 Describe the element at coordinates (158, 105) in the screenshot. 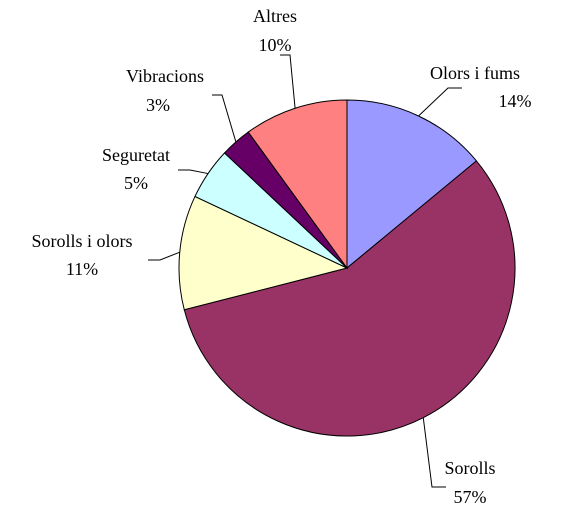

I see `slice-value-label: 3%` at that location.